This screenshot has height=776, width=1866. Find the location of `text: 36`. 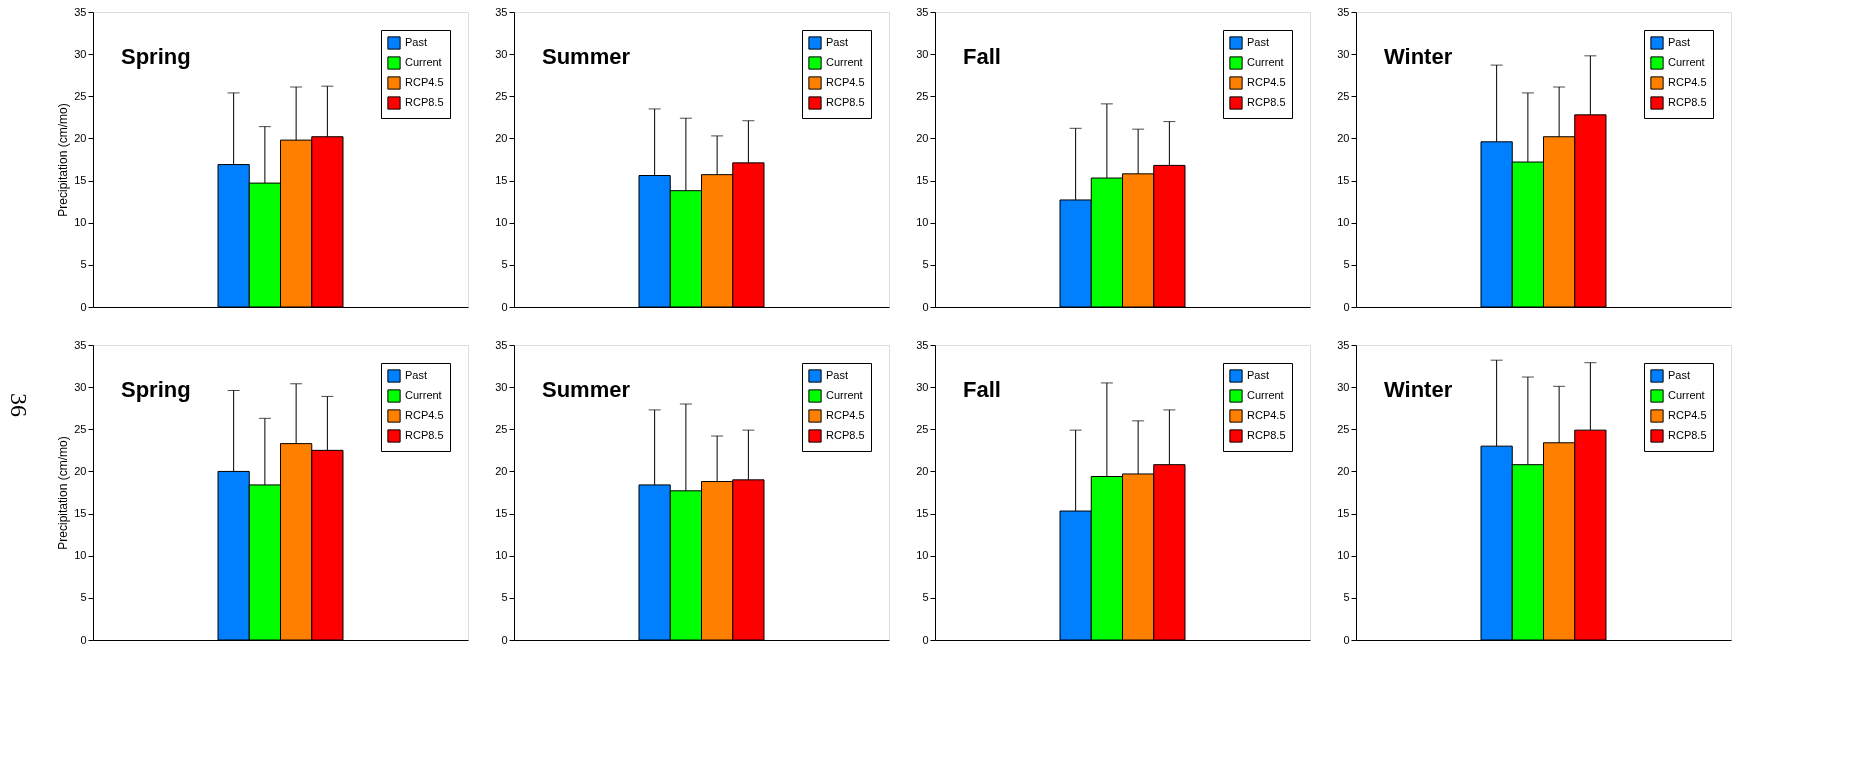

text: 36 is located at coordinates (19, 405).